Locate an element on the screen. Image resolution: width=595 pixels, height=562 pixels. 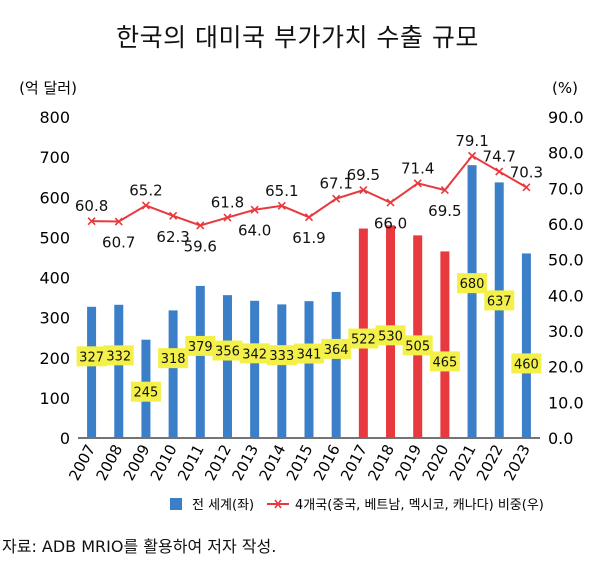
bar-value-label: 522 is located at coordinates (363, 340).